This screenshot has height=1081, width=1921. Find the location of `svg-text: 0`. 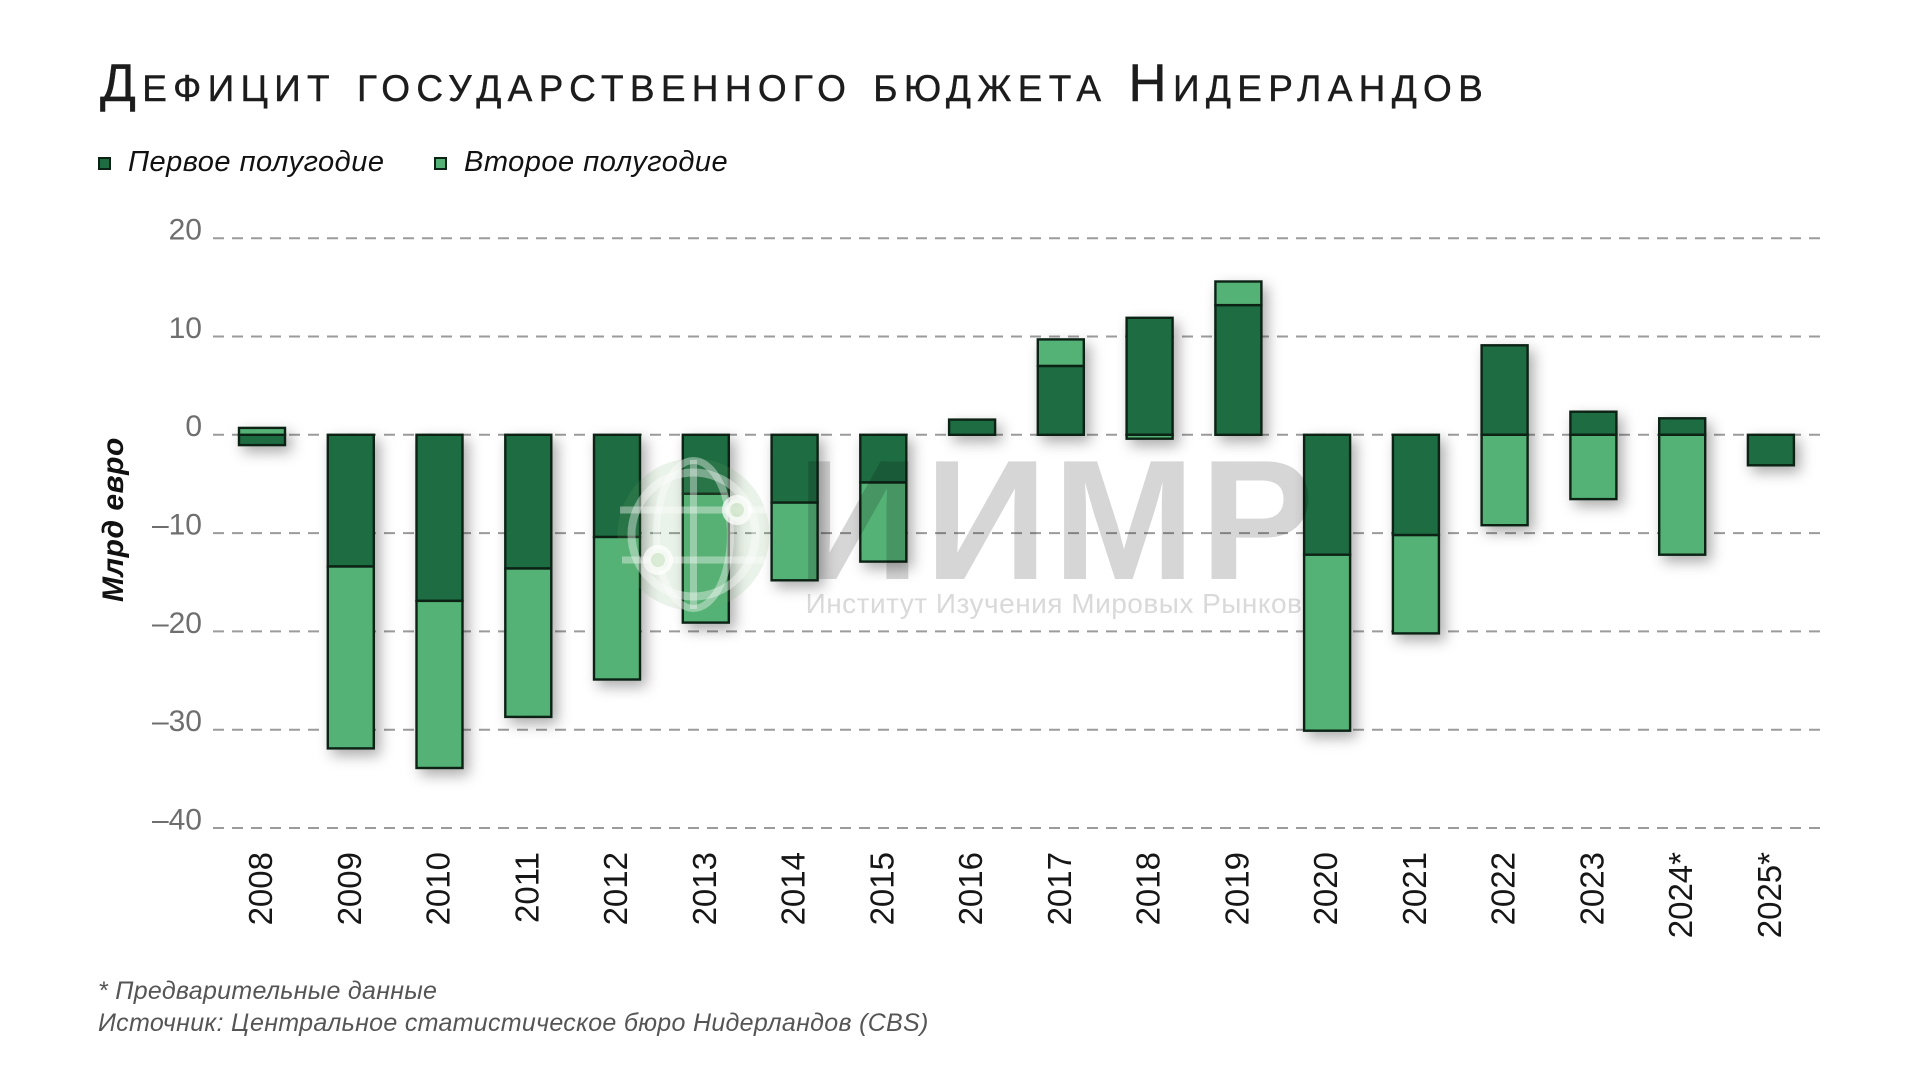

svg-text: 0 is located at coordinates (193, 426).